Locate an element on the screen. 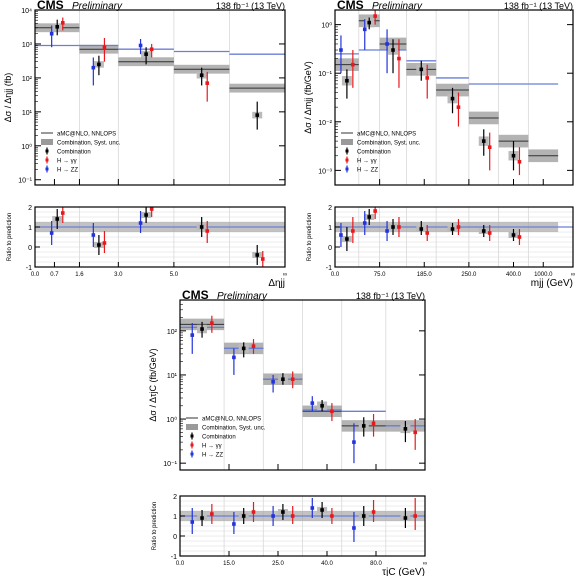 This screenshot has width=580, height=576. legend-label: H → γγ is located at coordinates (67, 162).